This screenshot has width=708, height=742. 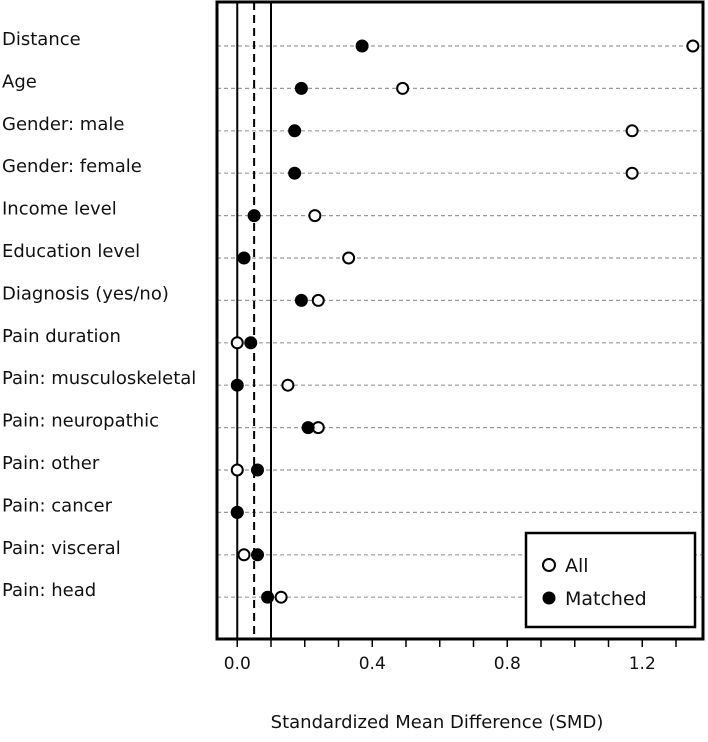 I want to click on point-matched-pain-other, so click(x=257, y=470).